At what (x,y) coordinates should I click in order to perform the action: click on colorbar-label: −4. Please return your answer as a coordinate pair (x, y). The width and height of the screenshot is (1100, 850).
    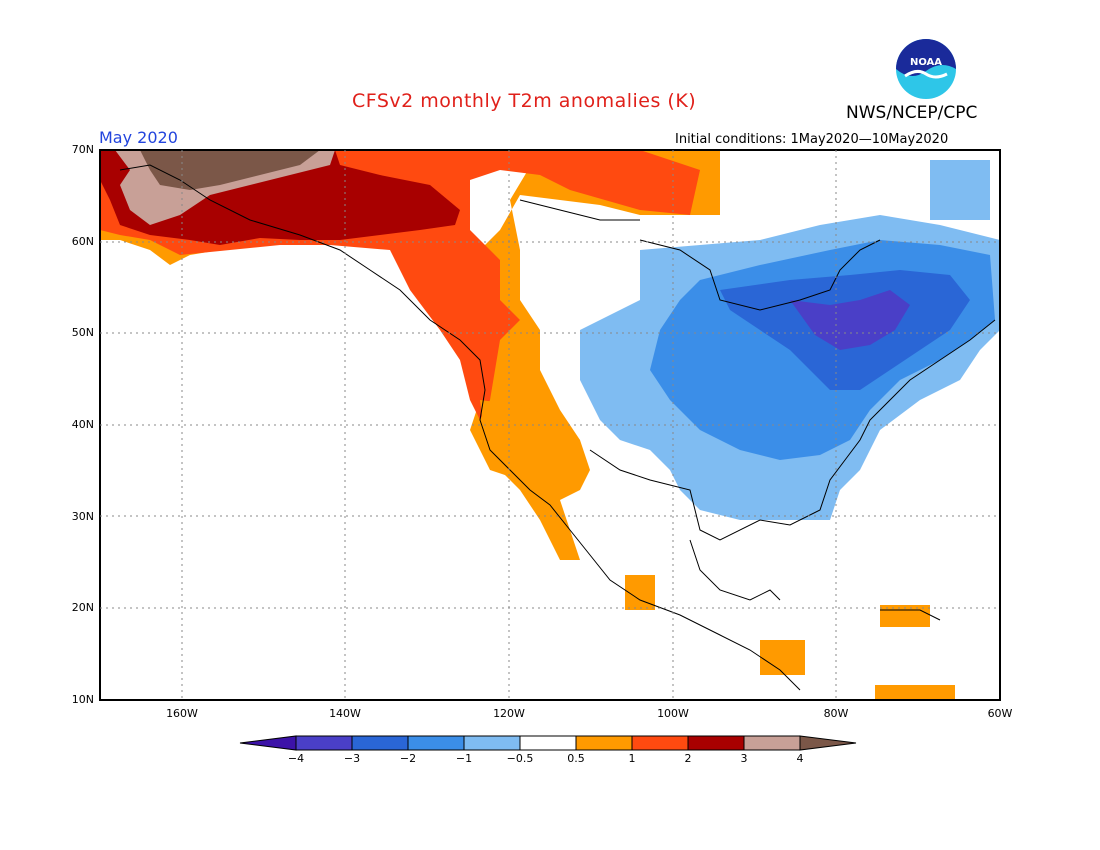
    Looking at the image, I should click on (296, 758).